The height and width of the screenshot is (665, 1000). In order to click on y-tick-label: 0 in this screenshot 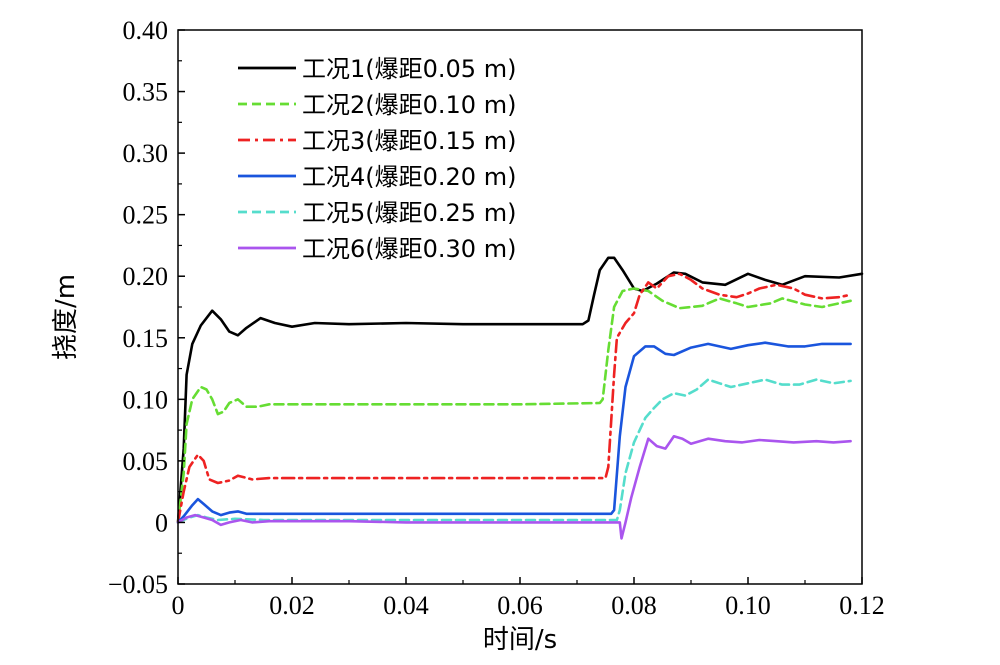, I will do `click(161, 522)`.